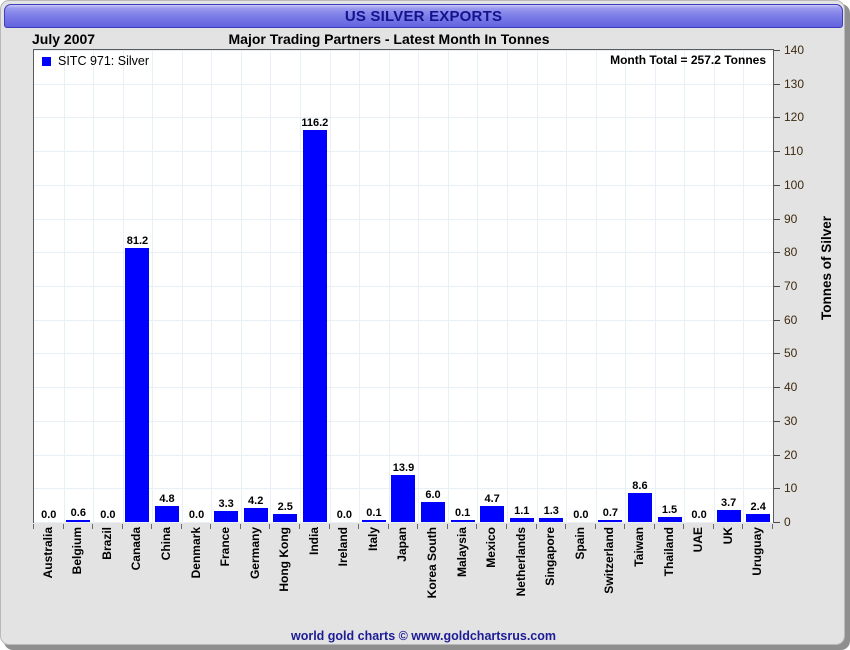 The image size is (850, 650). What do you see at coordinates (698, 571) in the screenshot?
I see `x-axis-label-slot: UAE` at bounding box center [698, 571].